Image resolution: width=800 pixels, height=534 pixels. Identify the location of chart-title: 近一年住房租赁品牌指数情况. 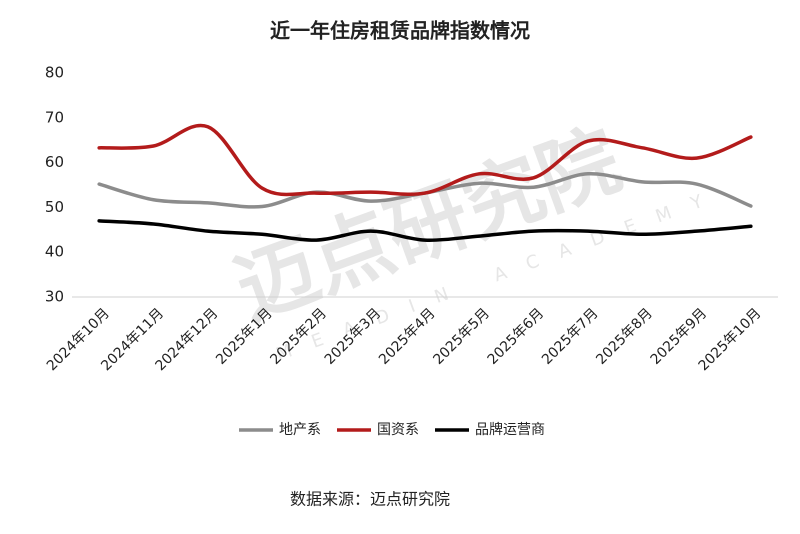
(400, 31).